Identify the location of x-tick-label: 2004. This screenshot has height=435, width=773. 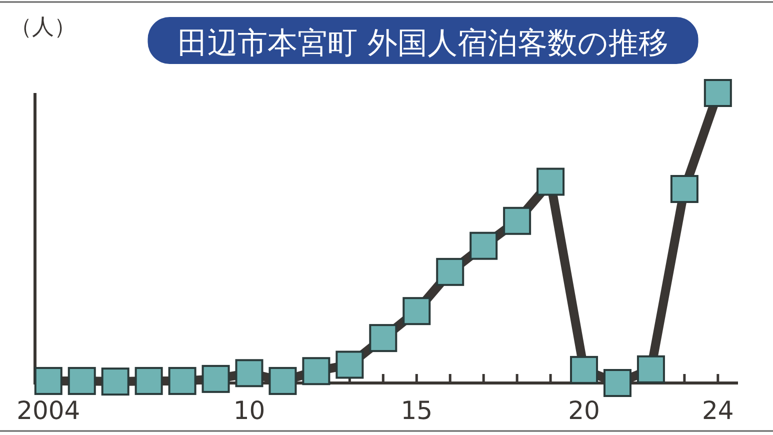
(48, 410).